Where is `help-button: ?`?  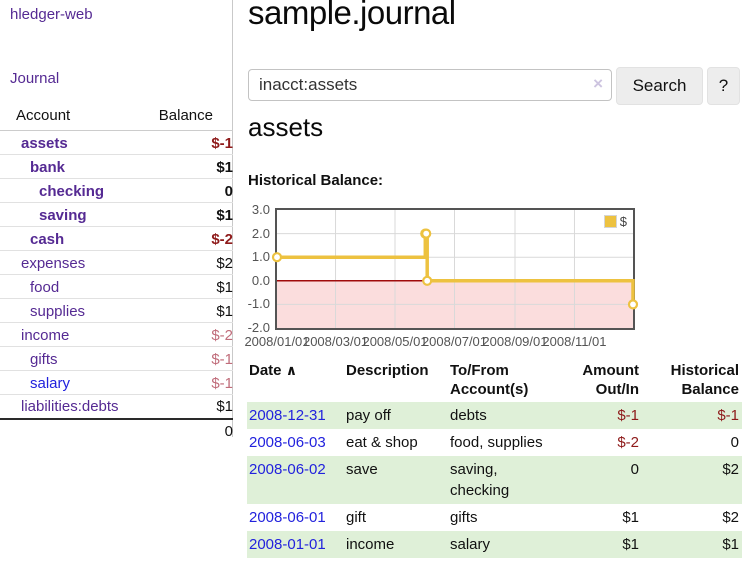
help-button: ? is located at coordinates (723, 86).